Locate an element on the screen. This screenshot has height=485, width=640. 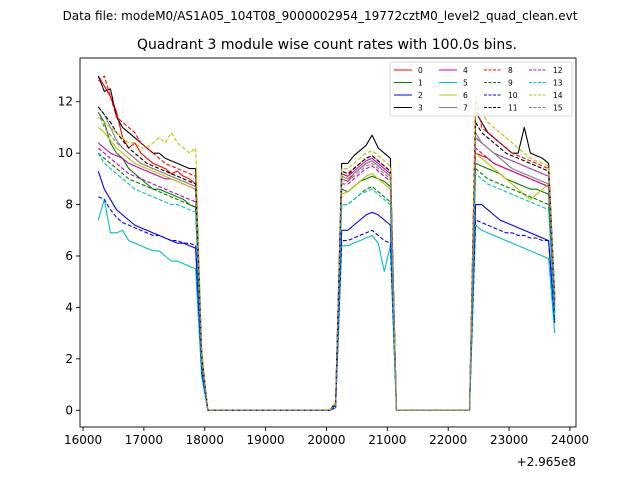
legend-entry-6: 6 is located at coordinates (453, 95).